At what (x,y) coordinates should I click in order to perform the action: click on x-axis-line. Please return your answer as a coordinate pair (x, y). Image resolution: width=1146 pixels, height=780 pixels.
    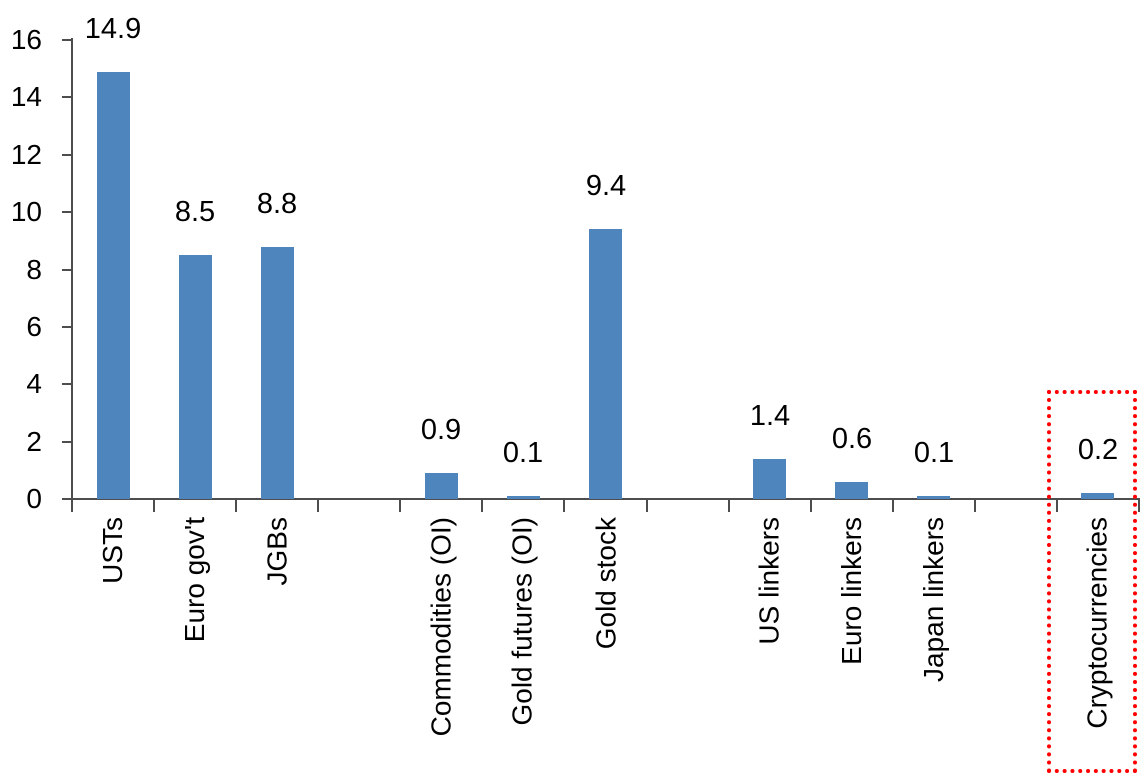
    Looking at the image, I should click on (605, 499).